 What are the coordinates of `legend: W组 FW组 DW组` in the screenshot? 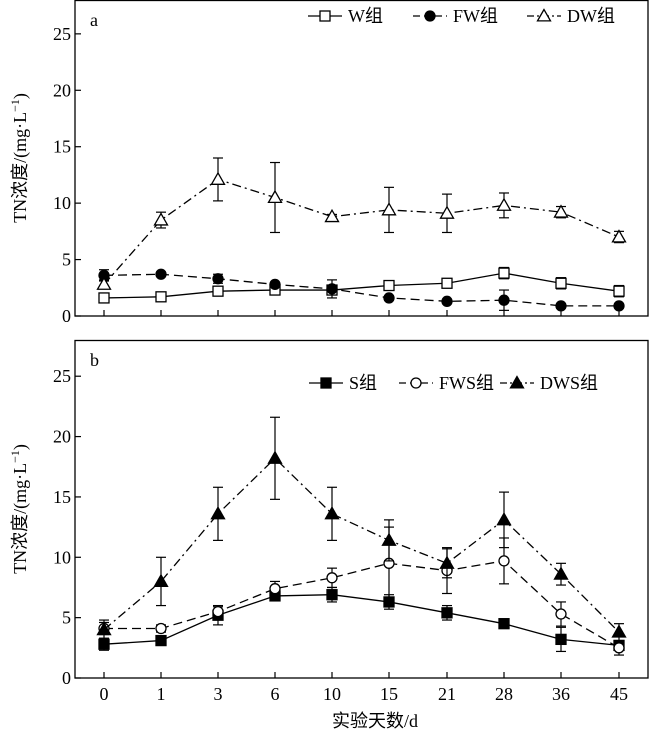 It's located at (461, 16).